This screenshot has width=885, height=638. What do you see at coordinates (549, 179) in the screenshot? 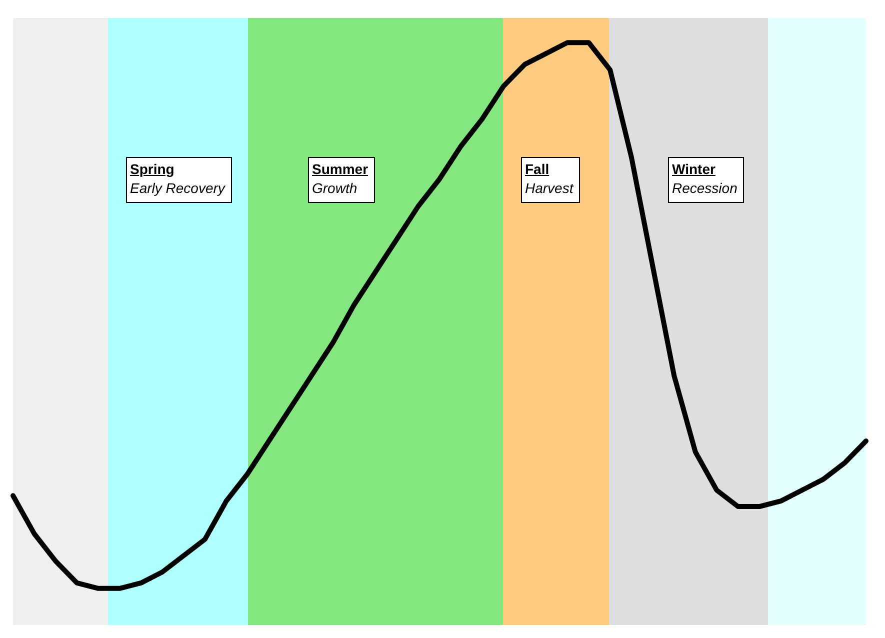
I see `annotation: Fall Harvest` at bounding box center [549, 179].